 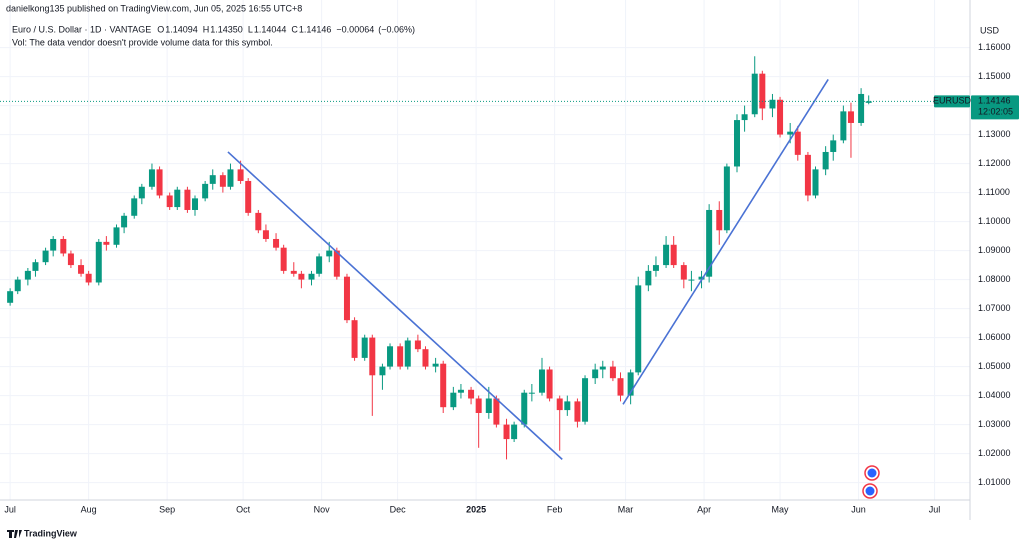 What do you see at coordinates (243, 509) in the screenshot?
I see `x-tick-label: Oct` at bounding box center [243, 509].